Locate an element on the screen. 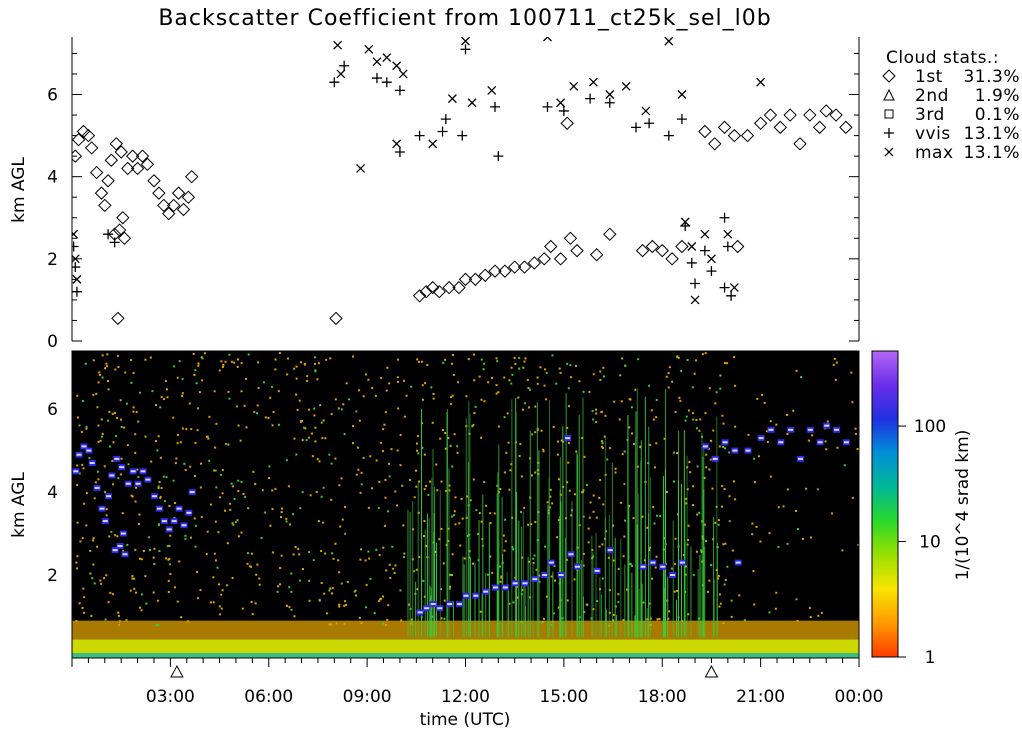  xtick-label: 21:00 is located at coordinates (760, 697).